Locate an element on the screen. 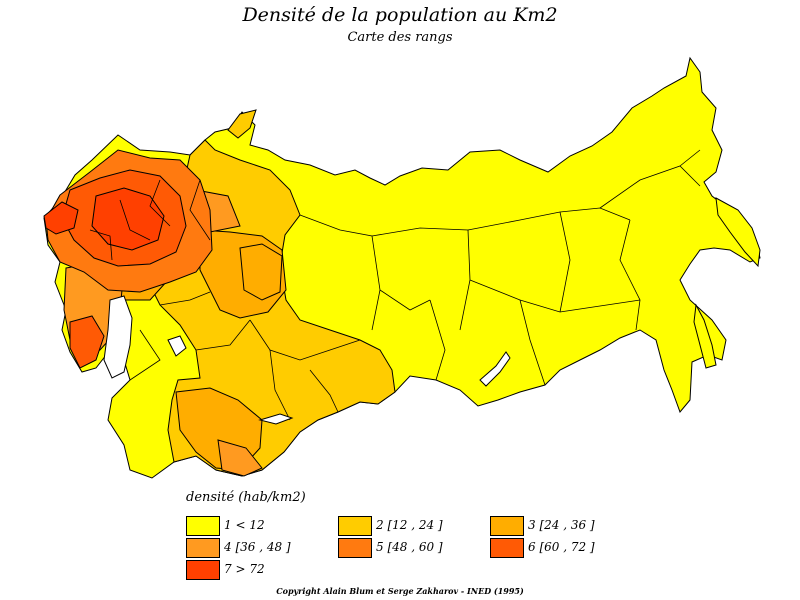 The height and width of the screenshot is (600, 800). lake-balkhash is located at coordinates (276, 419).